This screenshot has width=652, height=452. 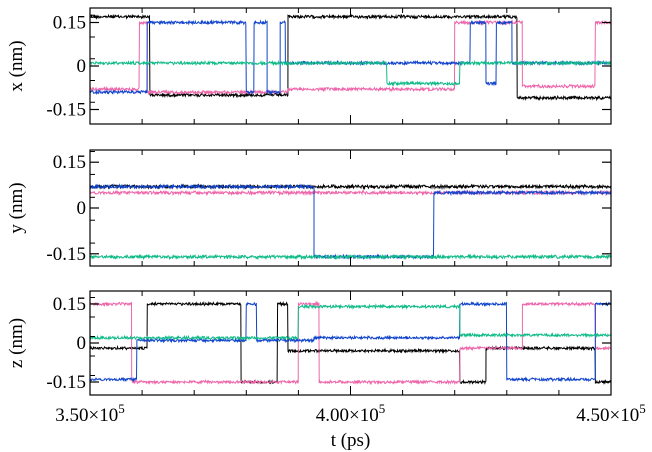 I want to click on x-axis: 3.50×10⁵ 4.00×10⁵ 4.50×10⁵ t (ps), so click(x=350, y=426).